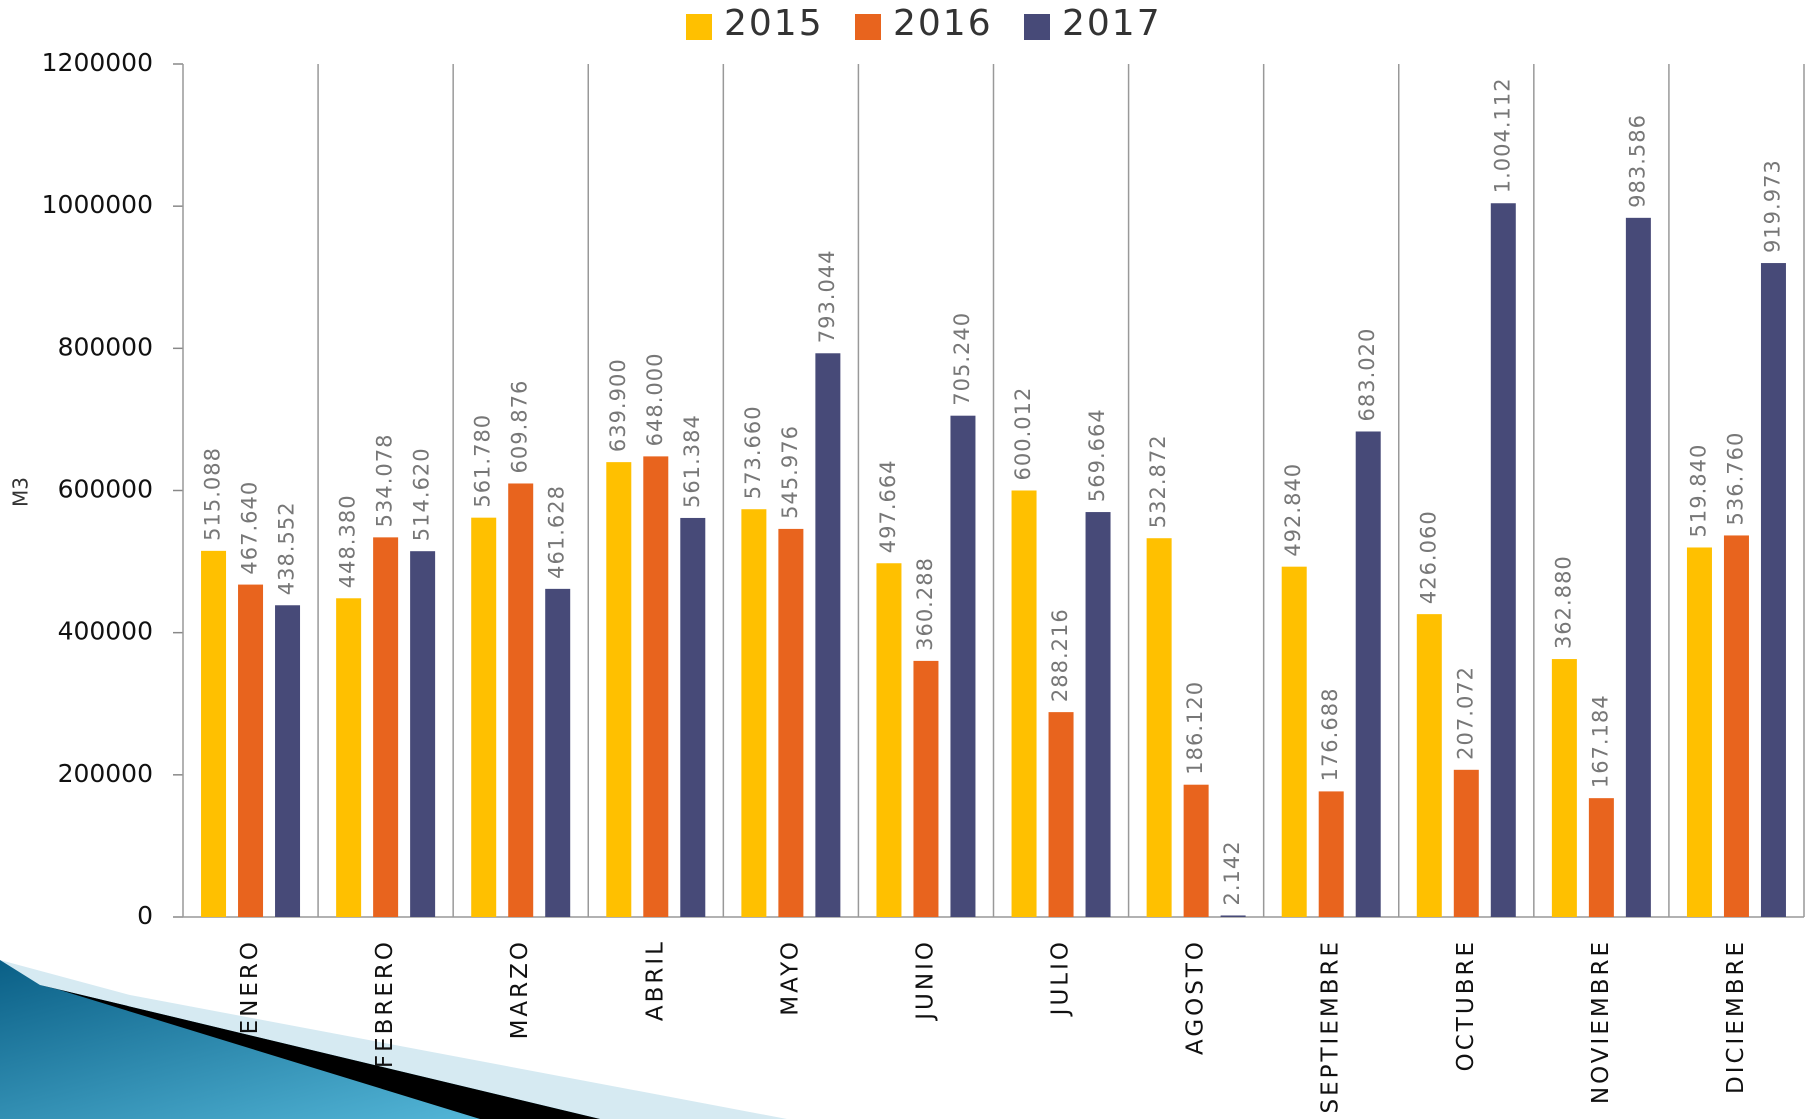 This screenshot has width=1810, height=1119. Describe the element at coordinates (827, 296) in the screenshot. I see `data-label: 793.044` at that location.